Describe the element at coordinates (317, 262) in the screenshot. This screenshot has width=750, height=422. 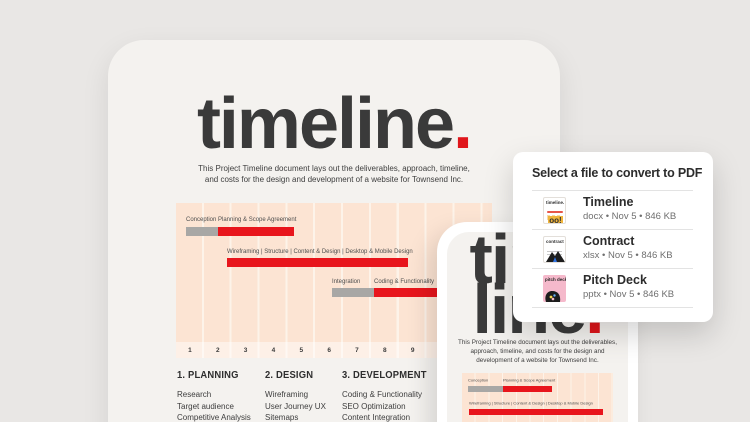
I see `gantt-bar-wireframing` at that location.